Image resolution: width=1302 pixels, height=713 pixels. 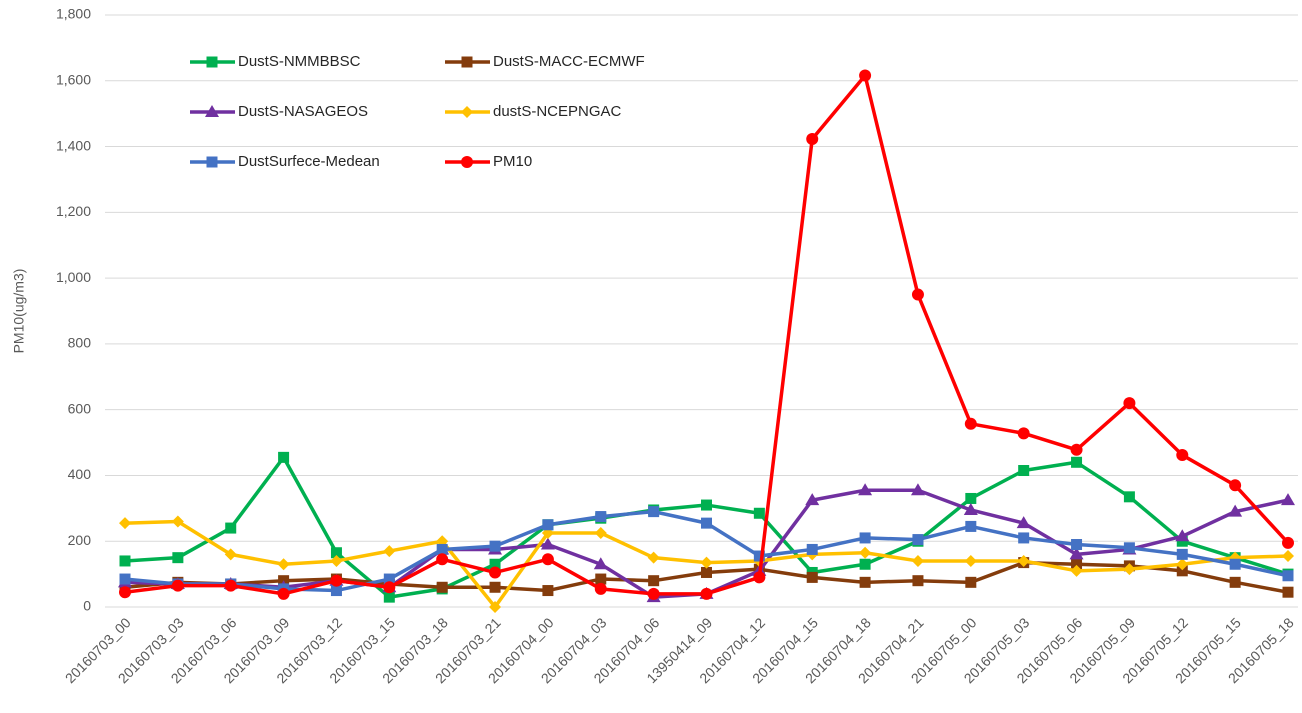 What do you see at coordinates (73, 14) in the screenshot?
I see `y-tick-label: 1,800` at bounding box center [73, 14].